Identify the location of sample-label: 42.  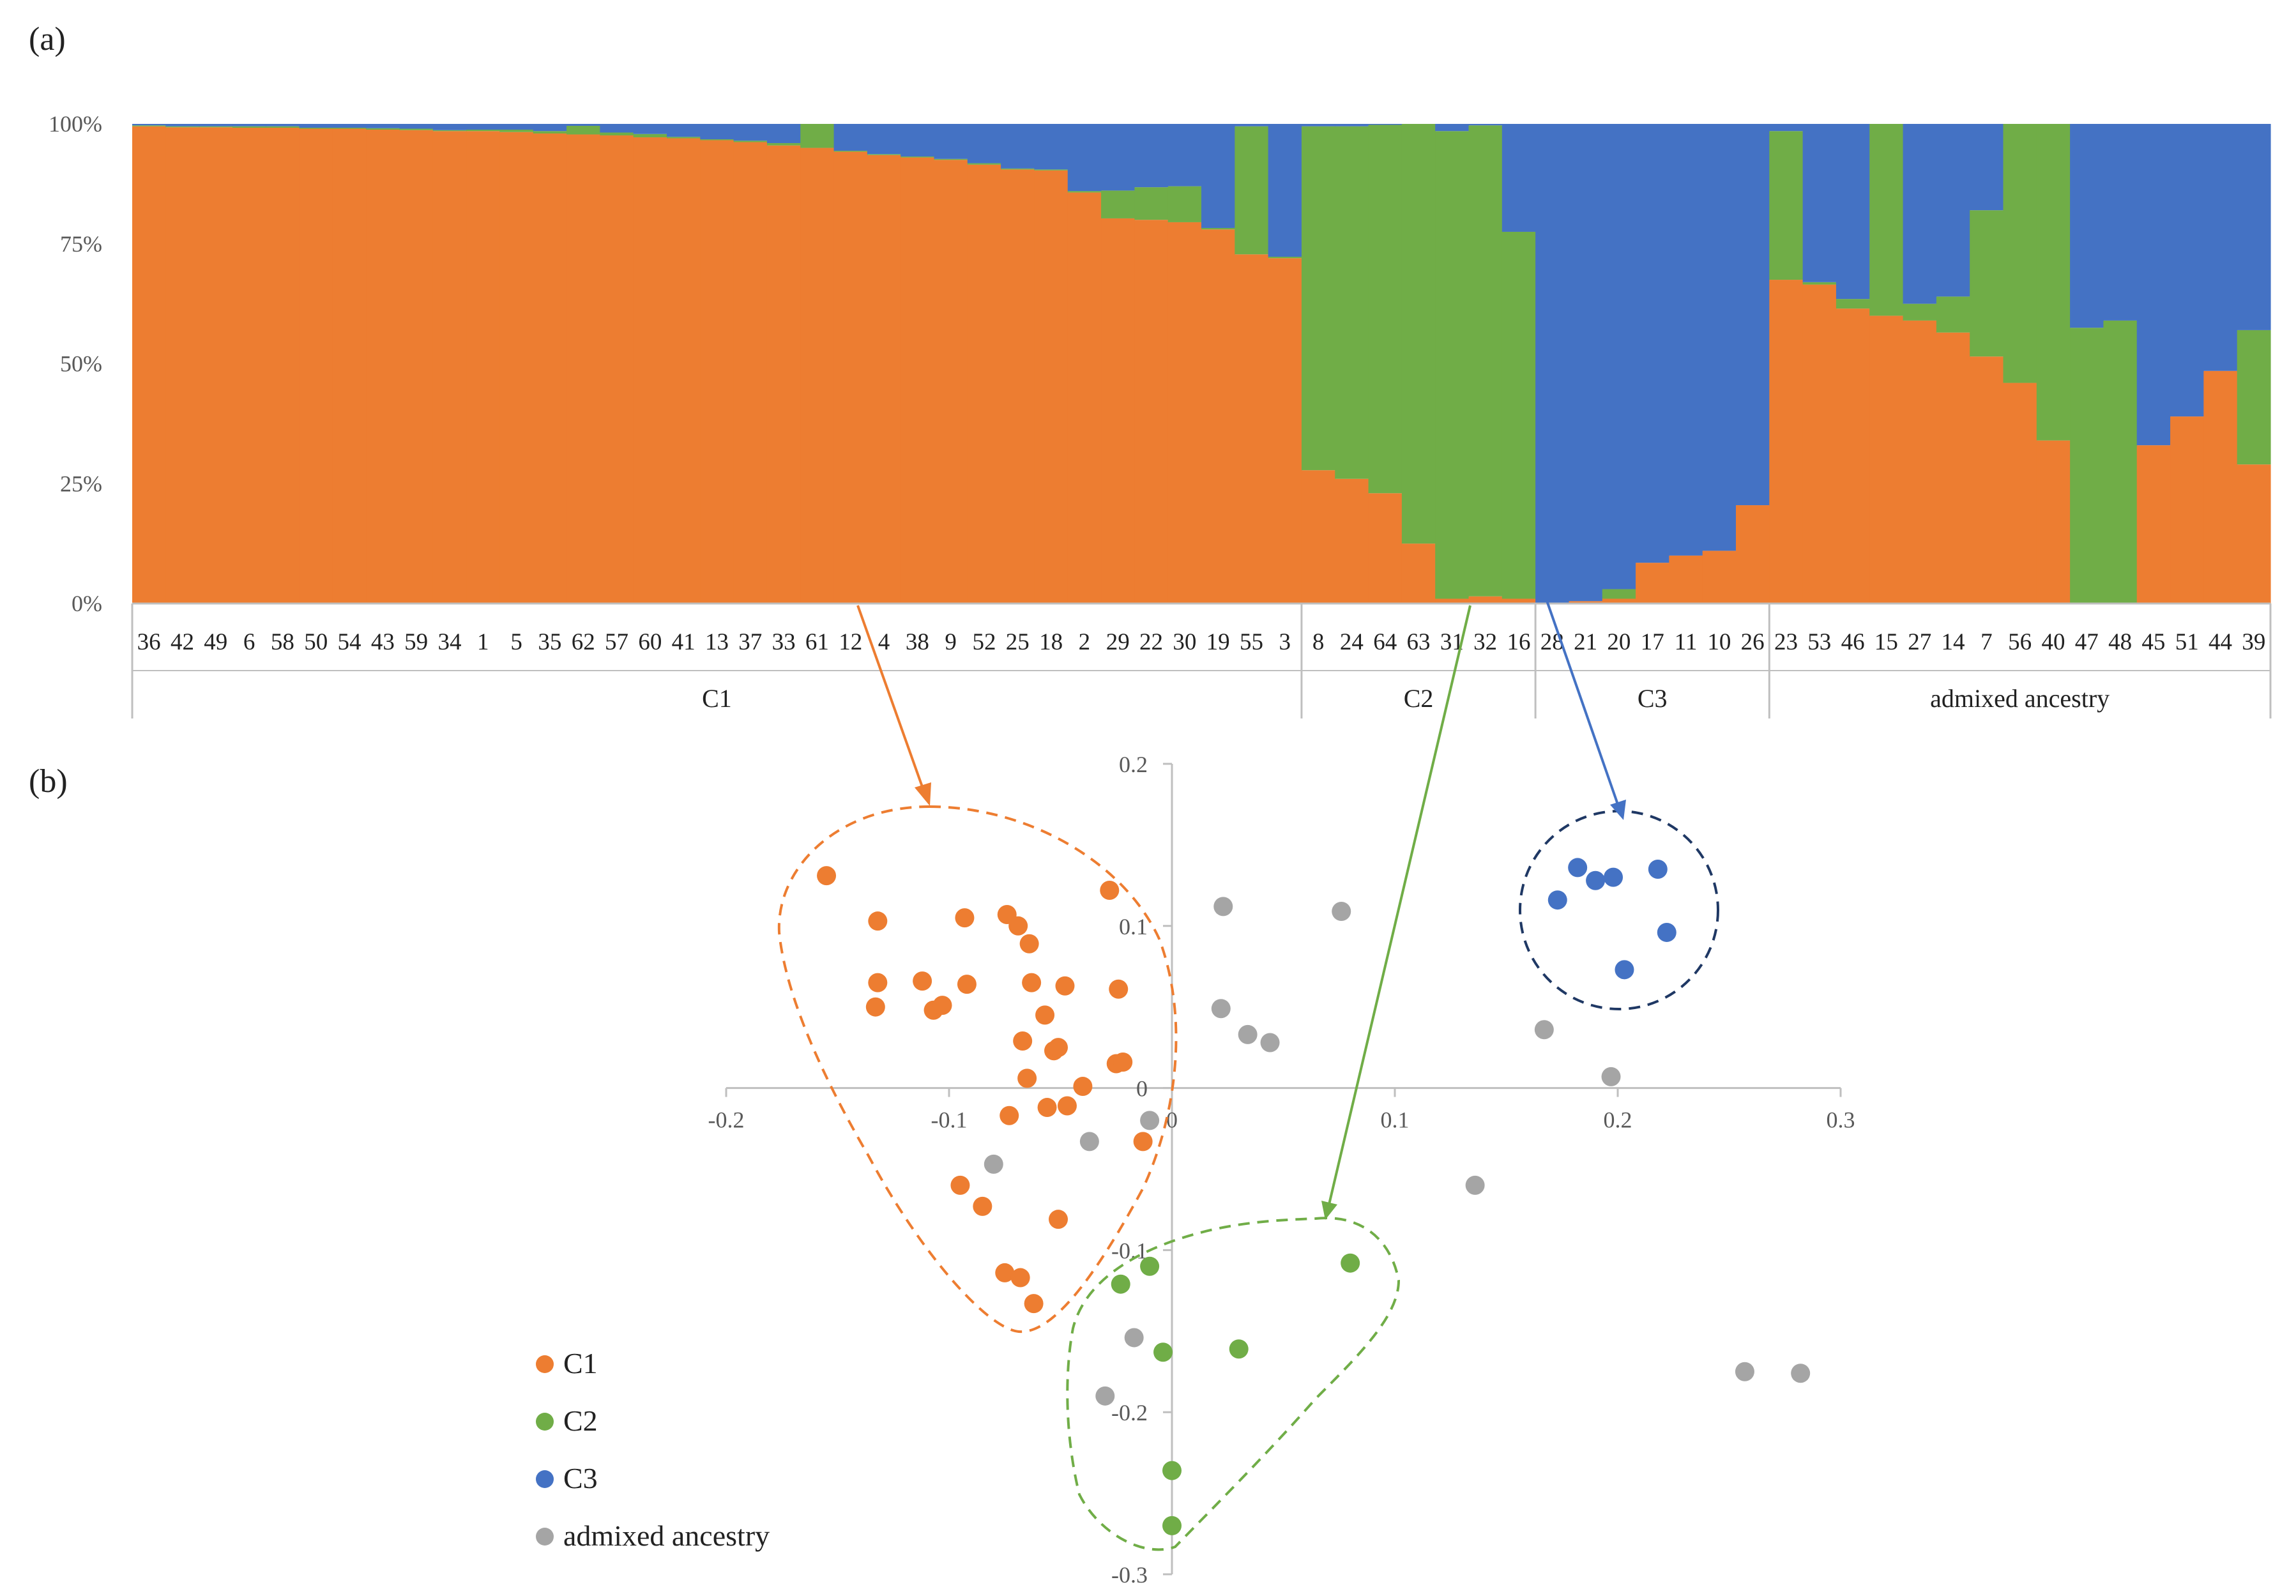
(182, 642).